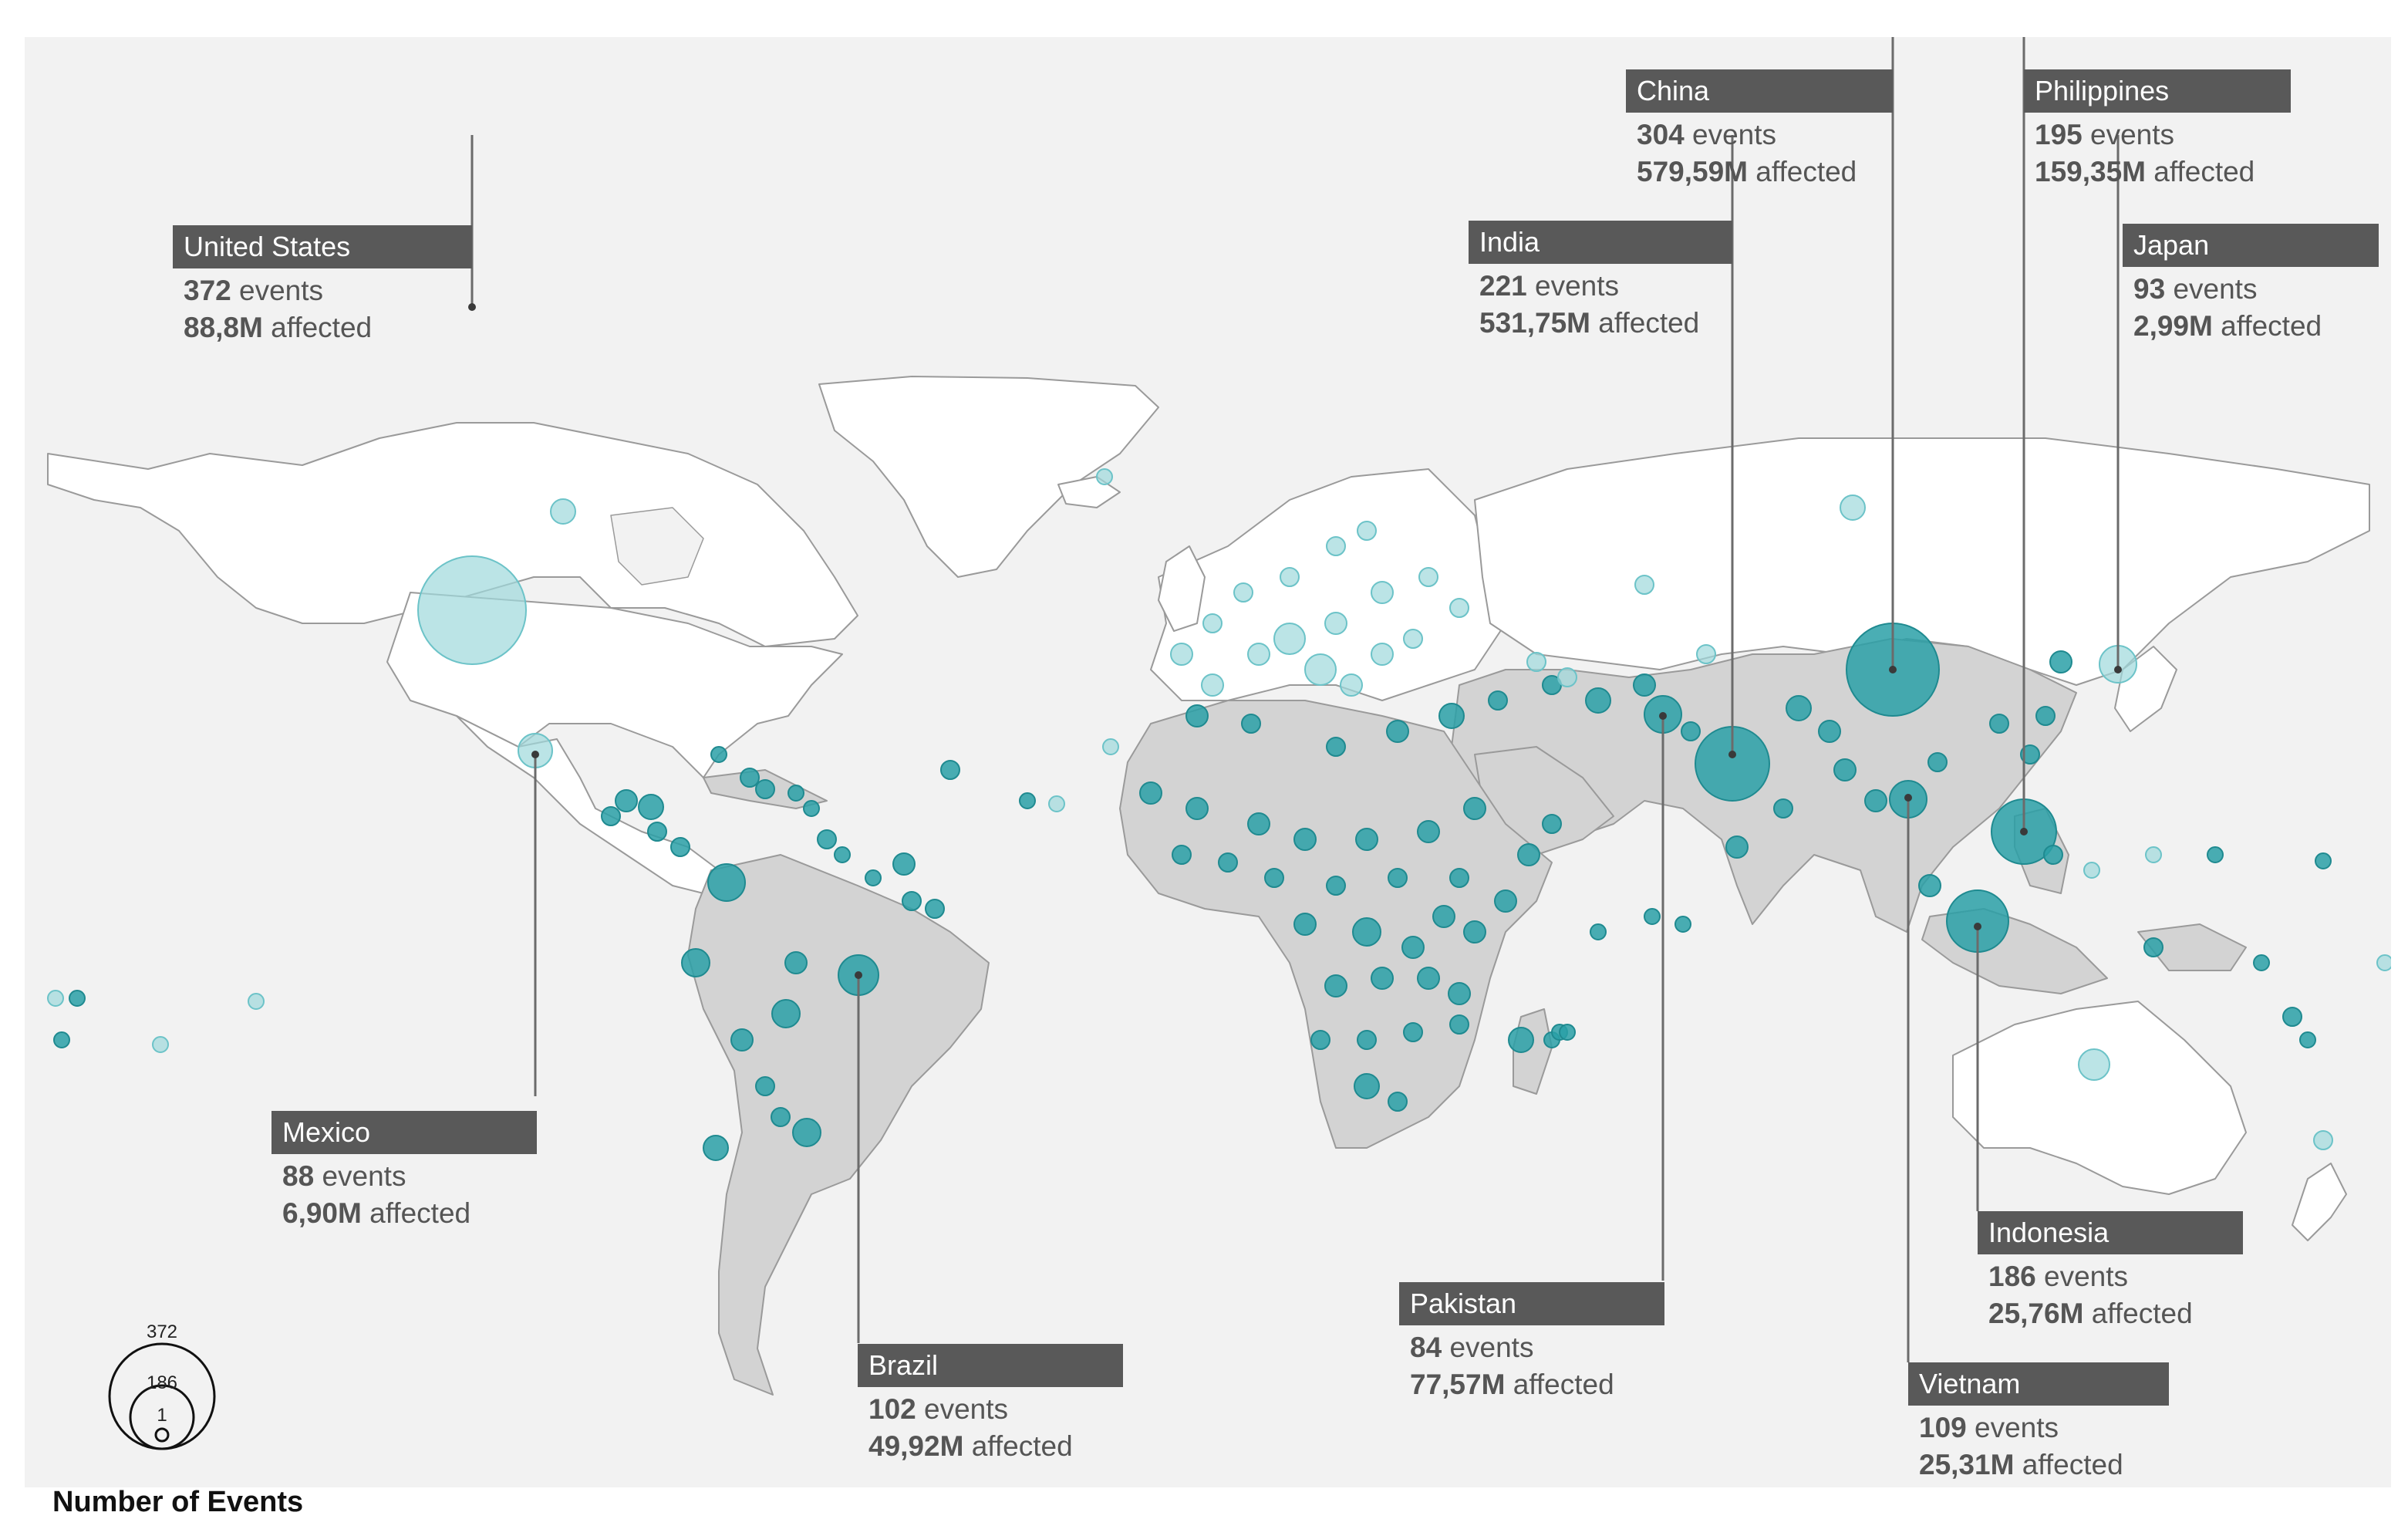 Image resolution: width=2408 pixels, height=1519 pixels. I want to click on callout-japan: Japan 93 events 2,99M affected, so click(2251, 289).